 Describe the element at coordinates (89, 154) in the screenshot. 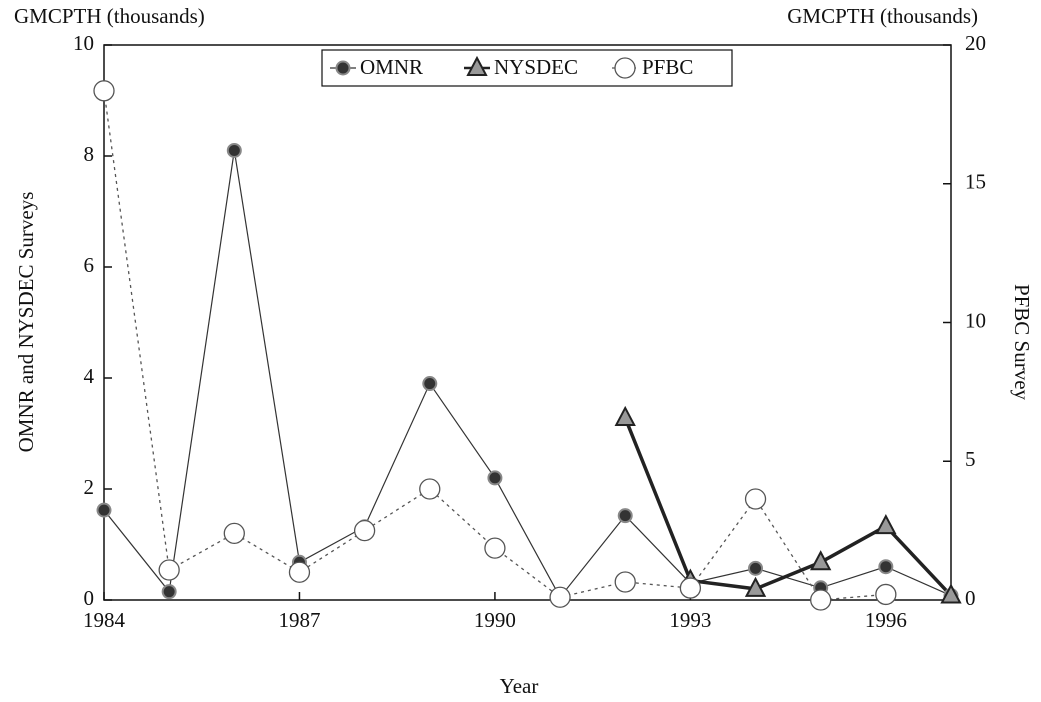

I see `y-tick-label: 8` at that location.